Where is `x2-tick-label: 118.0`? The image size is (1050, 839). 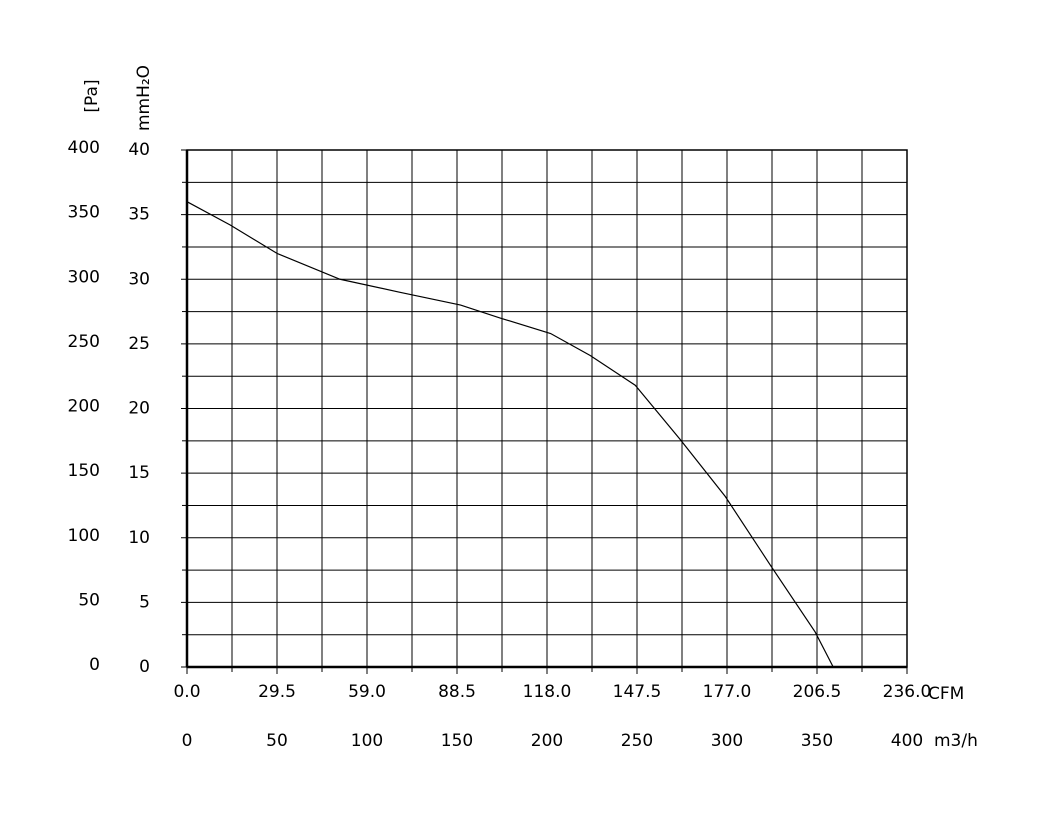
x2-tick-label: 118.0 is located at coordinates (547, 692).